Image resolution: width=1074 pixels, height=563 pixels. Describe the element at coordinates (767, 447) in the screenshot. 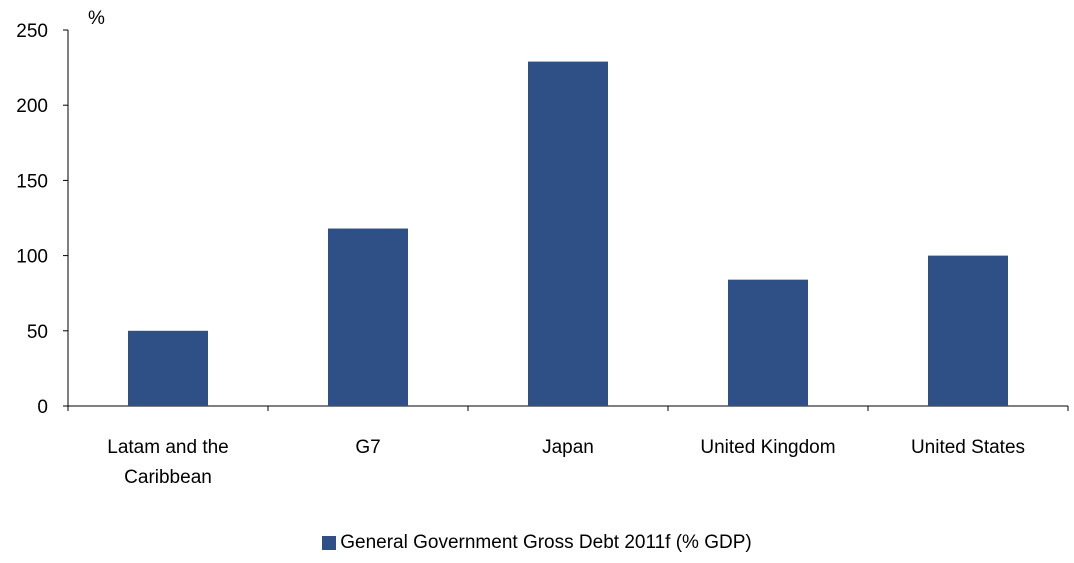

I see `category-label: United Kingdom` at that location.